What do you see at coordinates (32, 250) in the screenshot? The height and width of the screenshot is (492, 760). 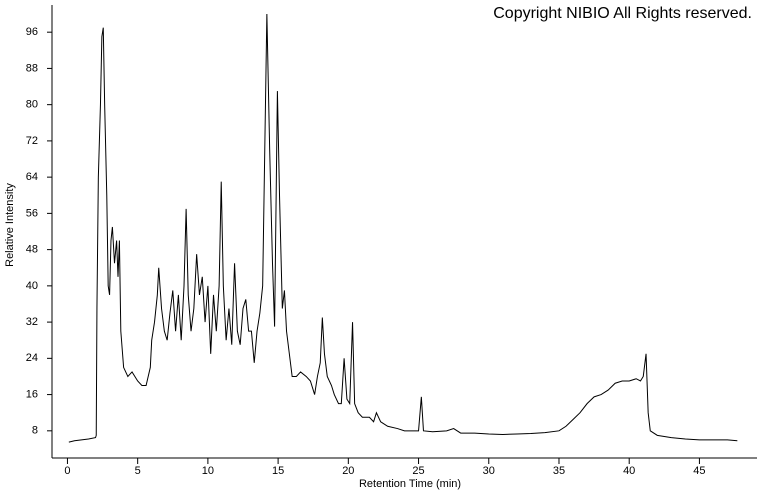 I see `y-tick-label: 48` at bounding box center [32, 250].